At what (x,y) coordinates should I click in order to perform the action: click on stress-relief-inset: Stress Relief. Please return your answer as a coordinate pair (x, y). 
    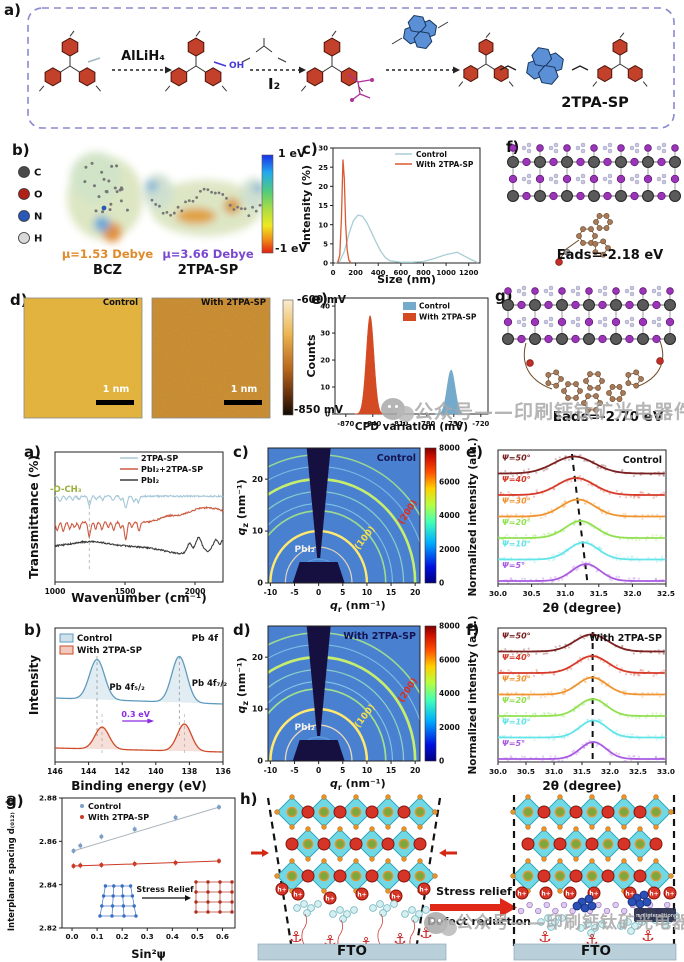
    Looking at the image, I should click on (166, 899).